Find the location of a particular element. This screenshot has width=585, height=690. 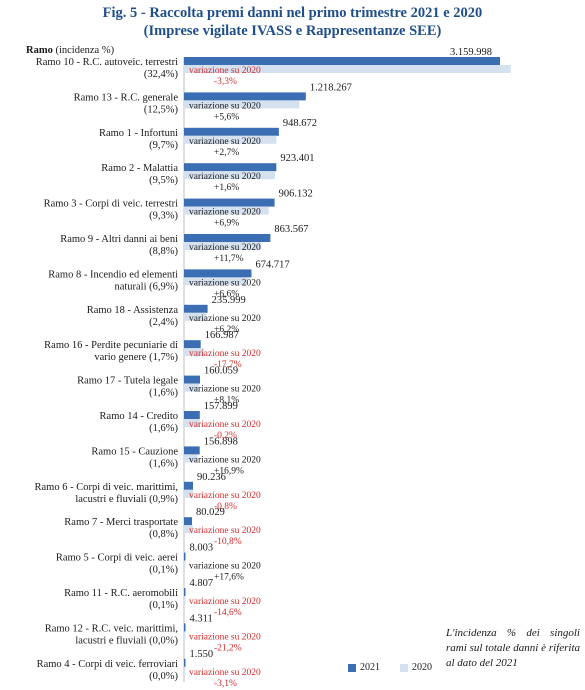

category-label-line2: (8,8%) is located at coordinates (163, 251).